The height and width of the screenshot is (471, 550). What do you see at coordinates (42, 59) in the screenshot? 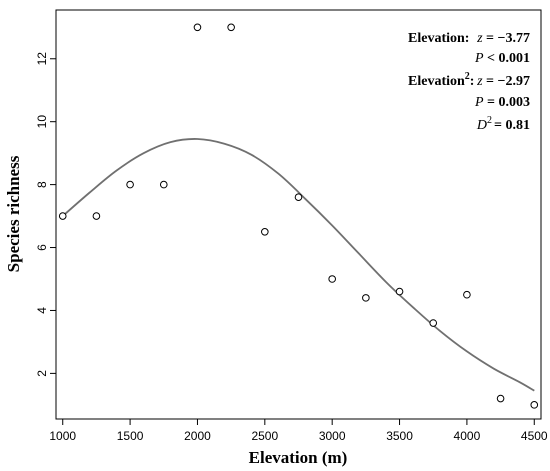
I see `y-tick-label: 12` at bounding box center [42, 59].